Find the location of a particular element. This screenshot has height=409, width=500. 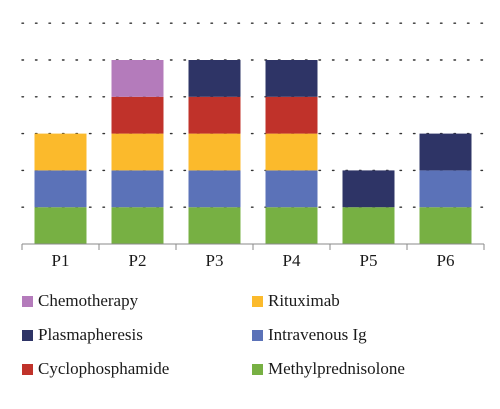

bar-segment-p1-methylprednisolone is located at coordinates (60, 225).